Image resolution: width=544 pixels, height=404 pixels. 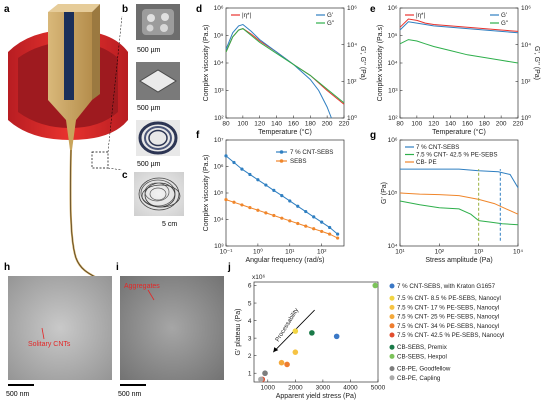 What do you see at coordinates (437, 147) in the screenshot?
I see `chart-g-legend-label: 7 % CNT-SEBS` at bounding box center [437, 147].